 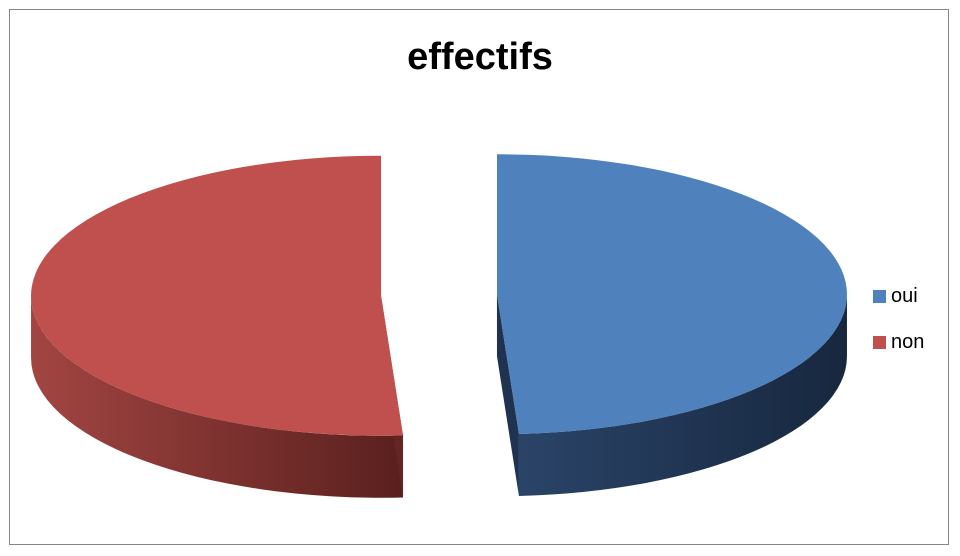 I want to click on chart-legend: oui non, so click(x=898, y=330).